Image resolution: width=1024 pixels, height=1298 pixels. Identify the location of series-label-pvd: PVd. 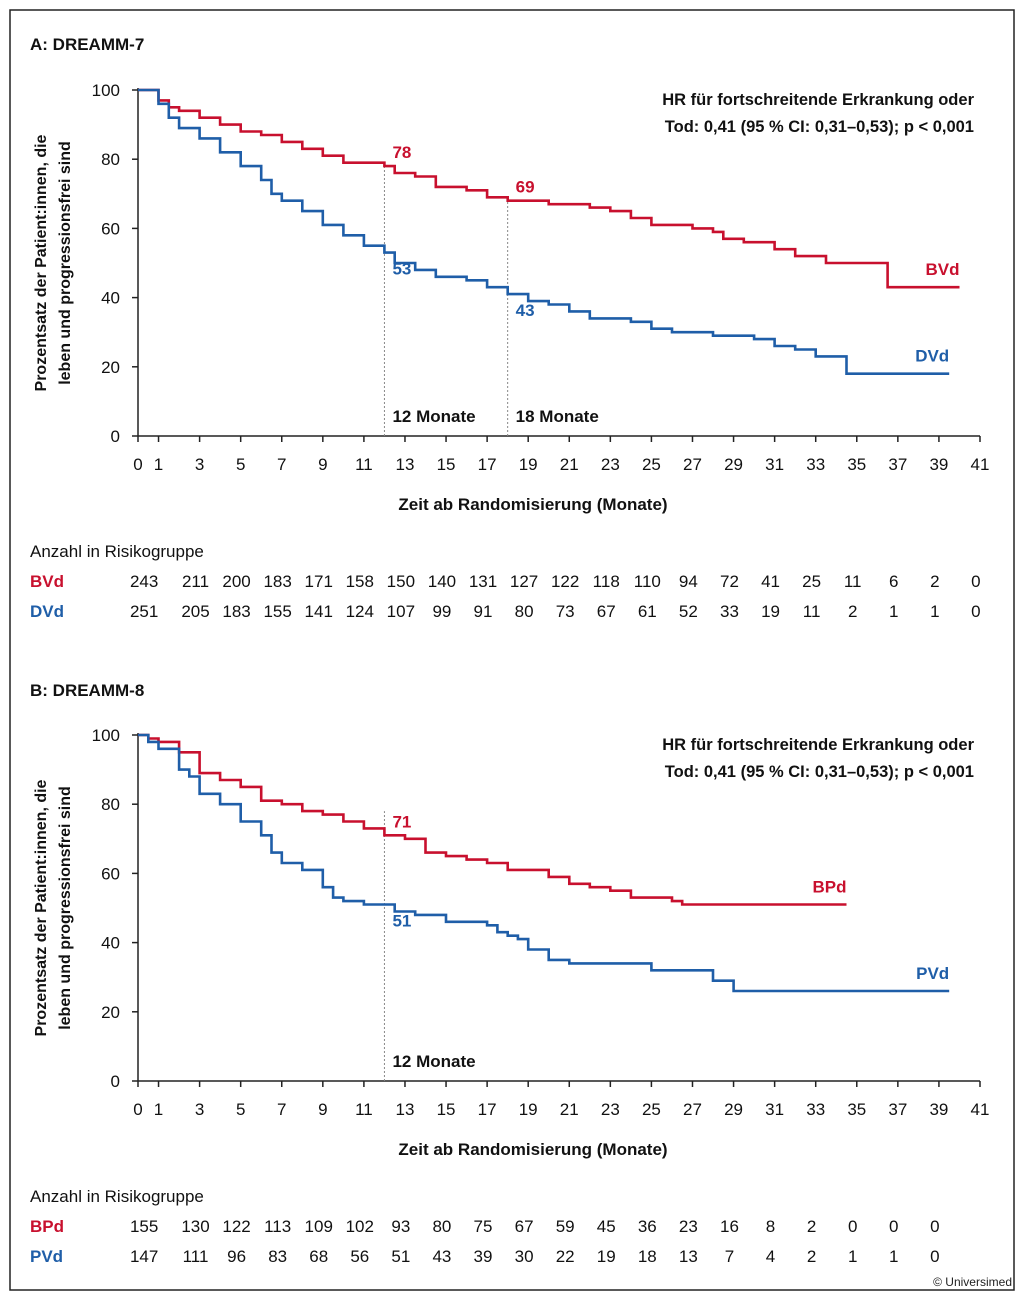
(932, 973).